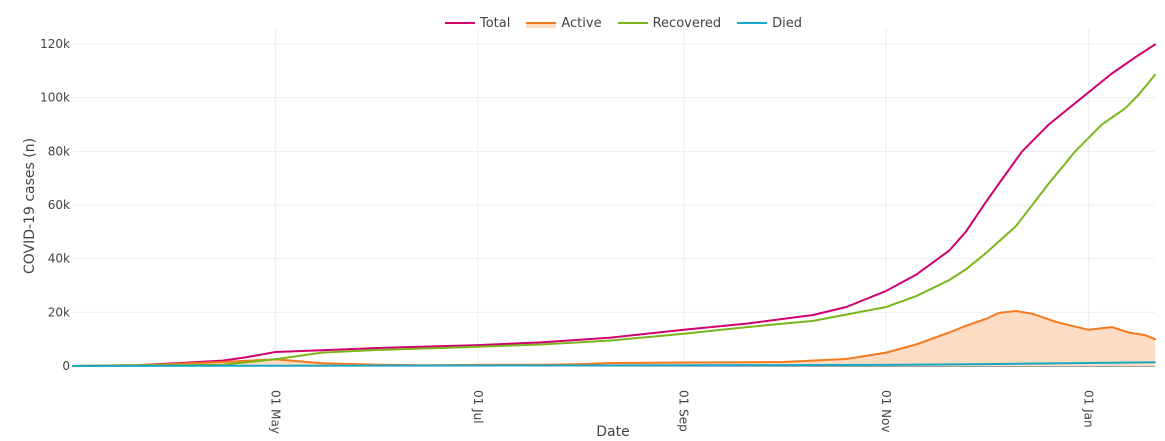  Describe the element at coordinates (687, 23) in the screenshot. I see `legend-label-recovered: Recovered` at that location.